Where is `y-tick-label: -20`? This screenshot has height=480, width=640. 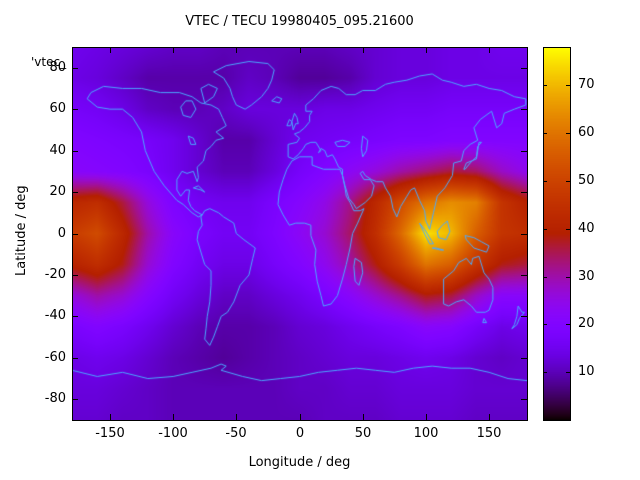 y-tick-label: -20 is located at coordinates (55, 274).